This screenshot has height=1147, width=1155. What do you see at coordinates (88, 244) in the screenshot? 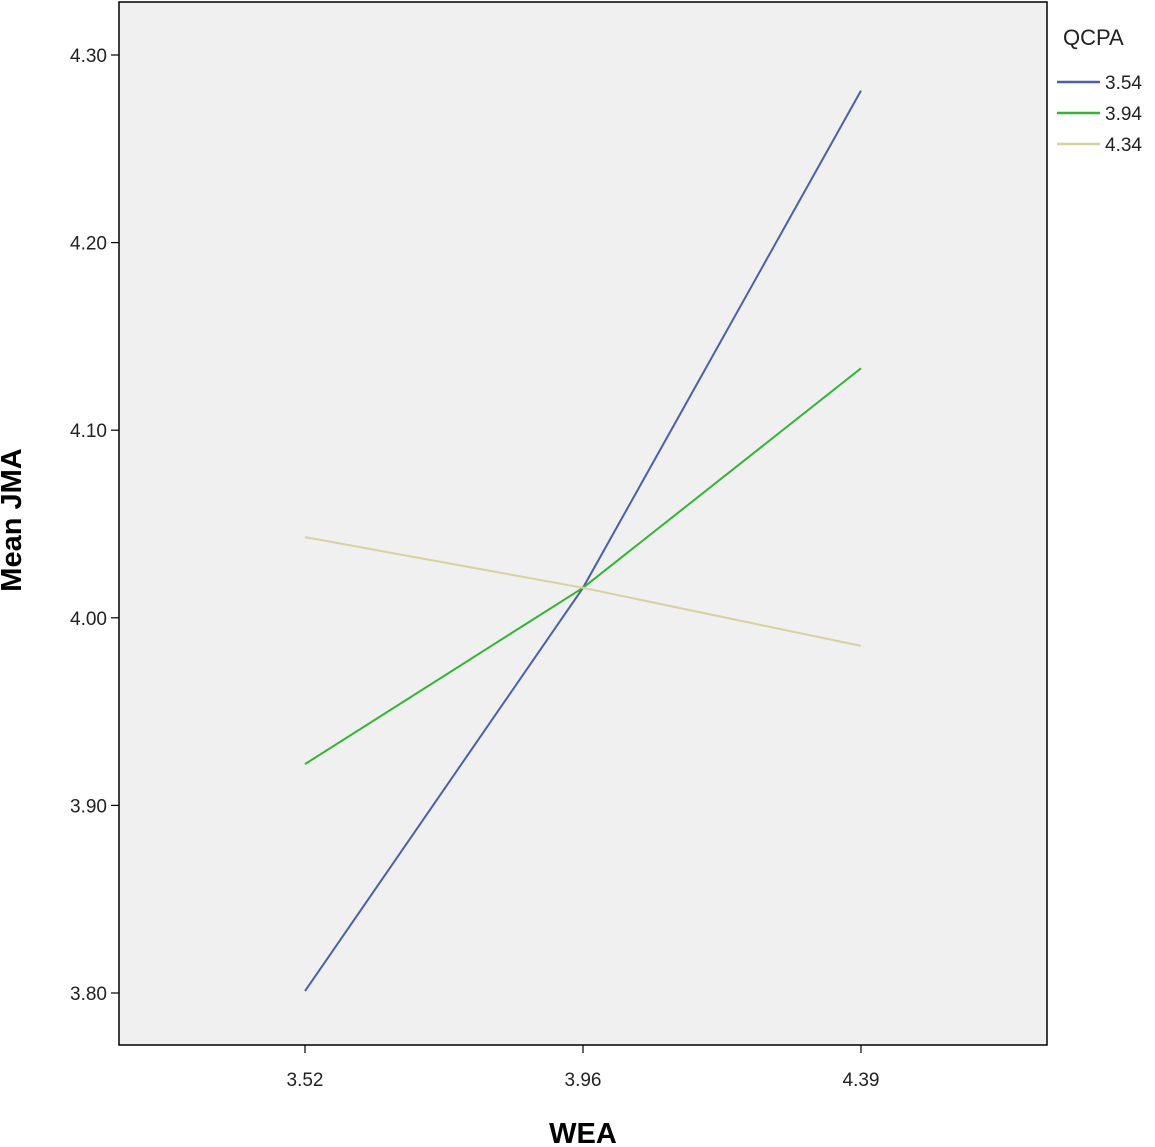
I see `y-tick-label: 4.20` at bounding box center [88, 244].